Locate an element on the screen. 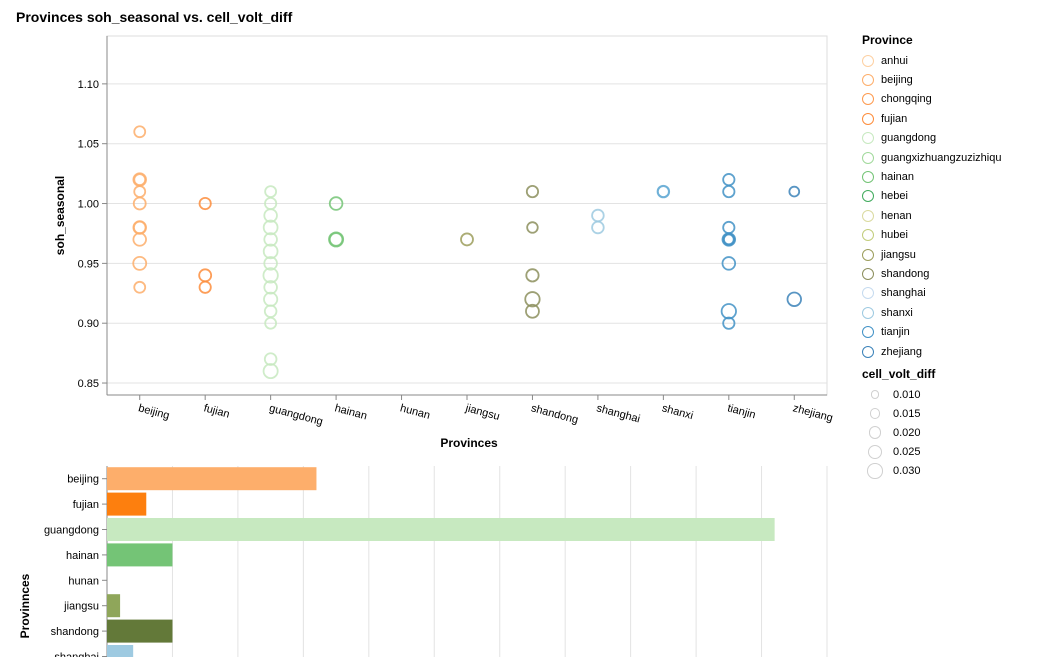 The width and height of the screenshot is (1053, 657). legend-label: jiangsu is located at coordinates (898, 254).